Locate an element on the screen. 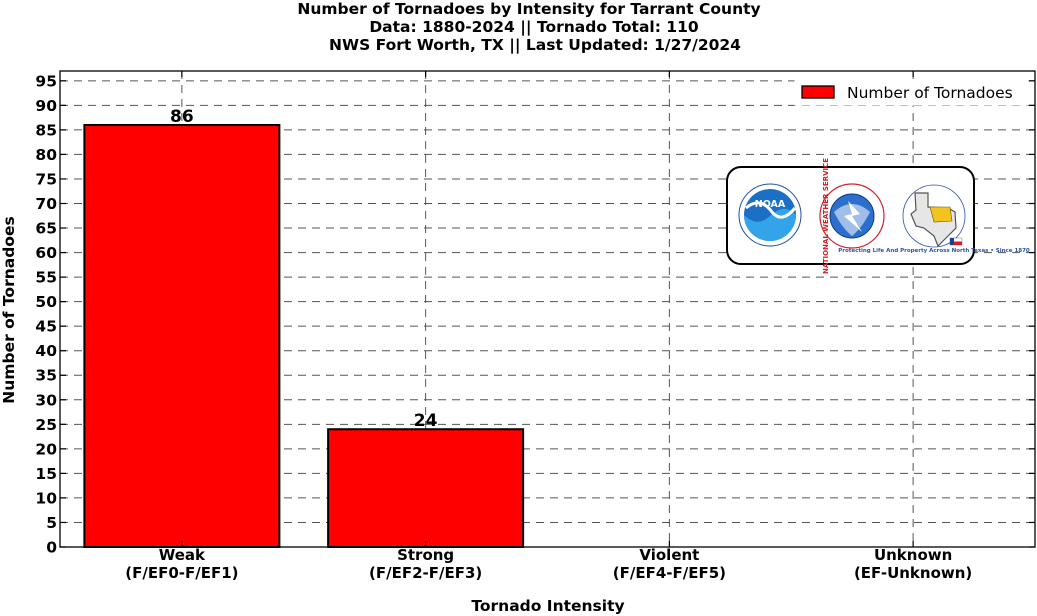 Image resolution: width=1037 pixels, height=616 pixels. nws-logo-icon: NATIONAL WEATHER SERVICE is located at coordinates (852, 216).